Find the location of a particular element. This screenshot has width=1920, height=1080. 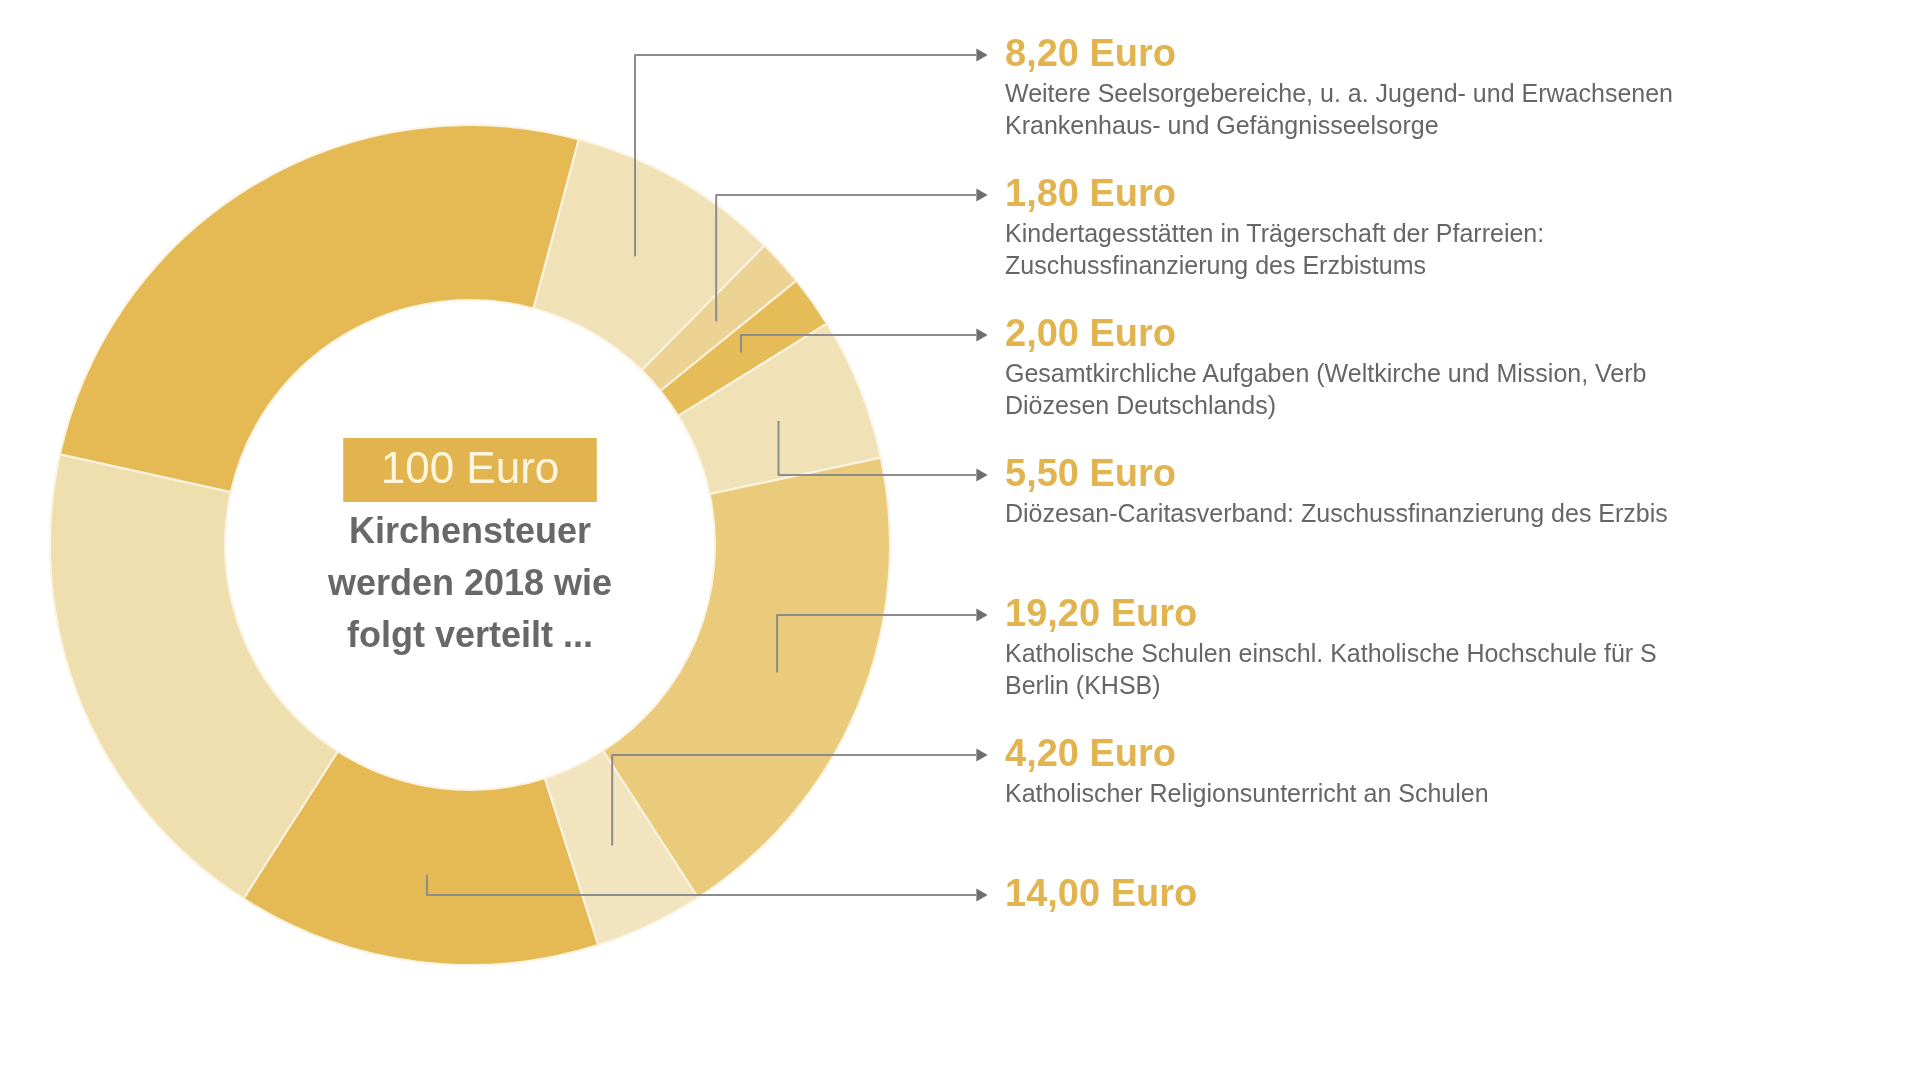

slice-label: Gesamtkirchliche Aufgaben (Weltkirche und Mission, Verb Diözesen Deutschlands) is located at coordinates (1326, 389).